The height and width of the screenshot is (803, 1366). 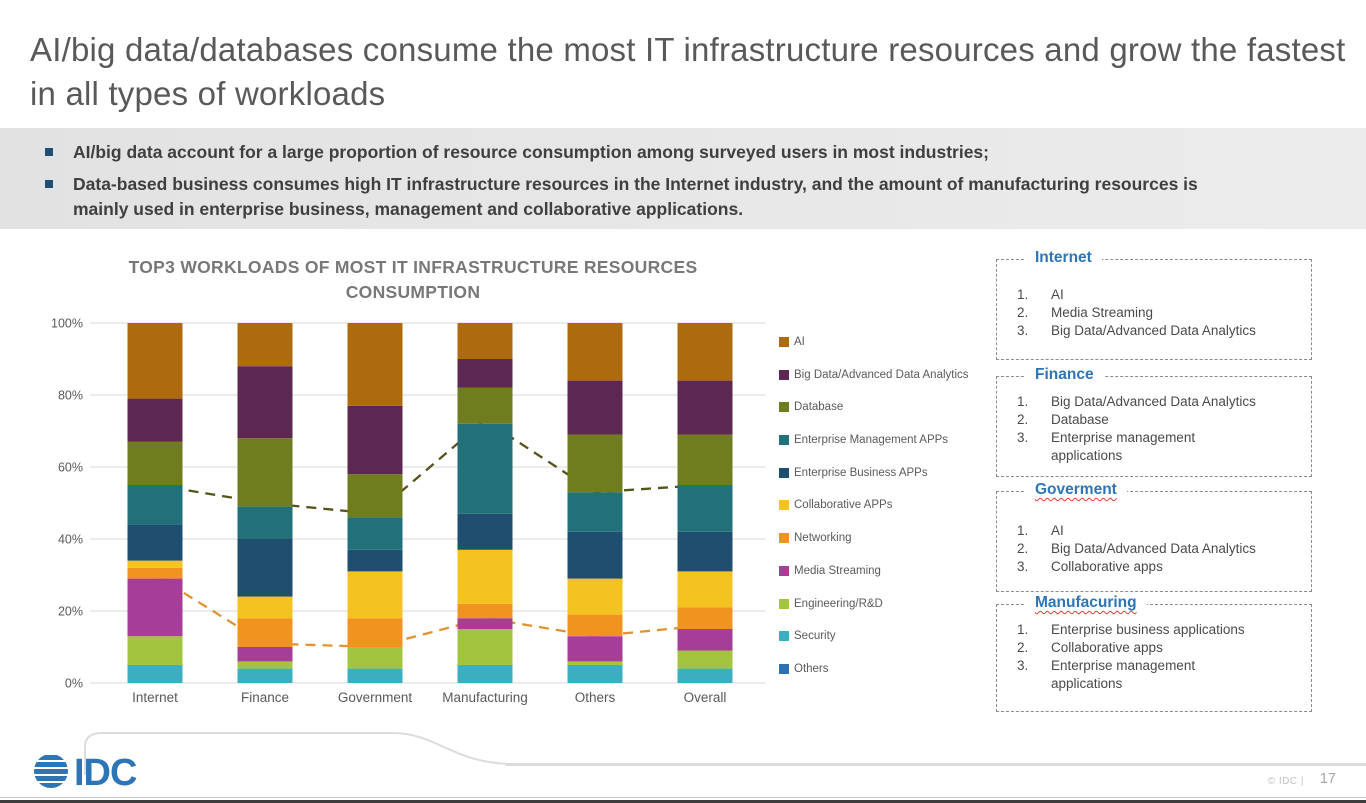 What do you see at coordinates (874, 646) in the screenshot?
I see `legend-item: Security` at bounding box center [874, 646].